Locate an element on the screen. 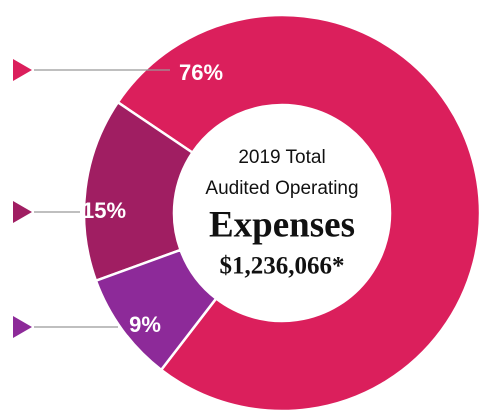 This screenshot has height=419, width=481. center-total: $1,236,066* is located at coordinates (282, 266).